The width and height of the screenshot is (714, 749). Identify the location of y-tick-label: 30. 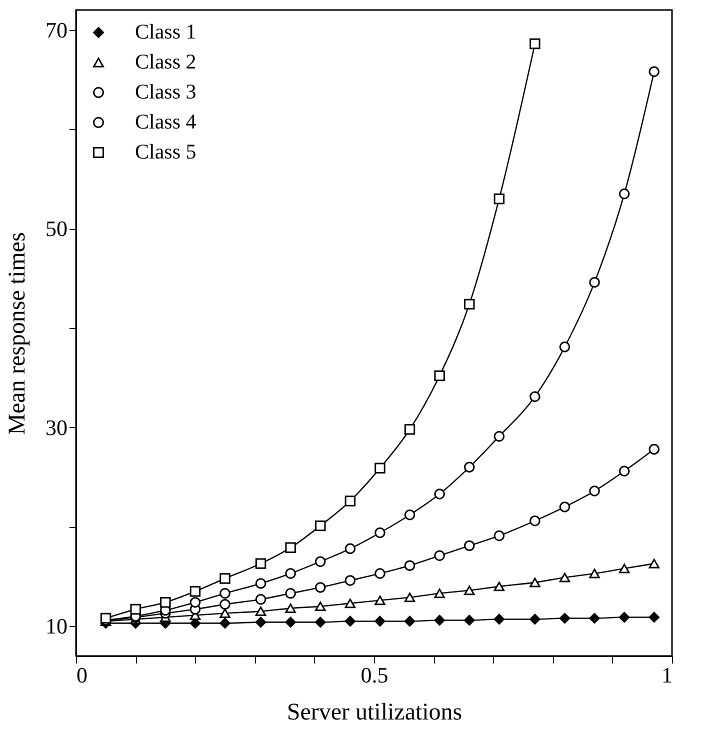
(57, 427).